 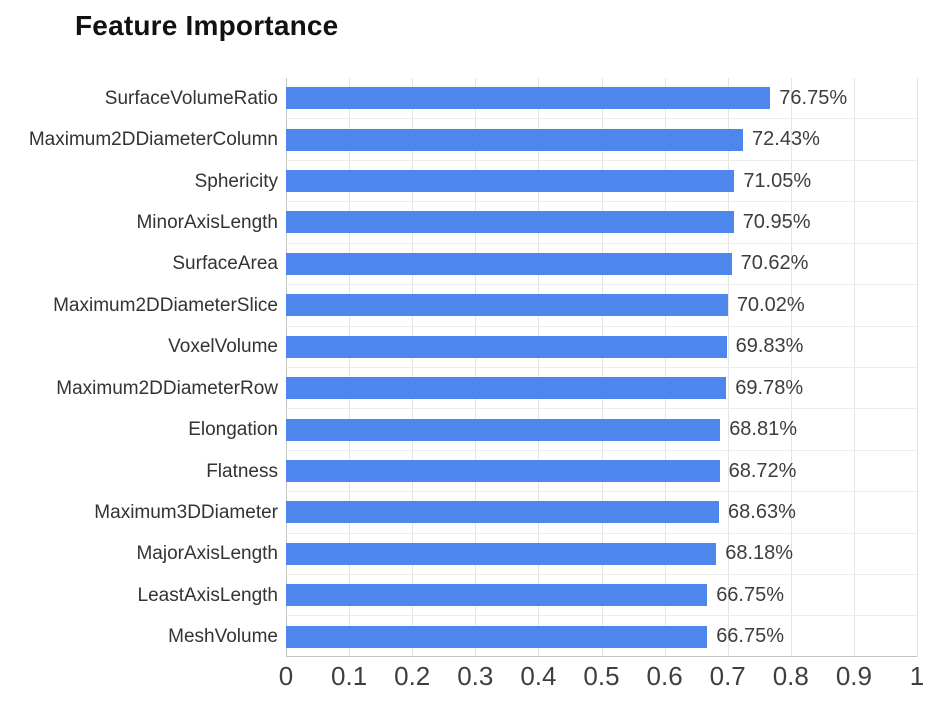 I want to click on plot-cell: 69.83%, so click(x=601, y=347).